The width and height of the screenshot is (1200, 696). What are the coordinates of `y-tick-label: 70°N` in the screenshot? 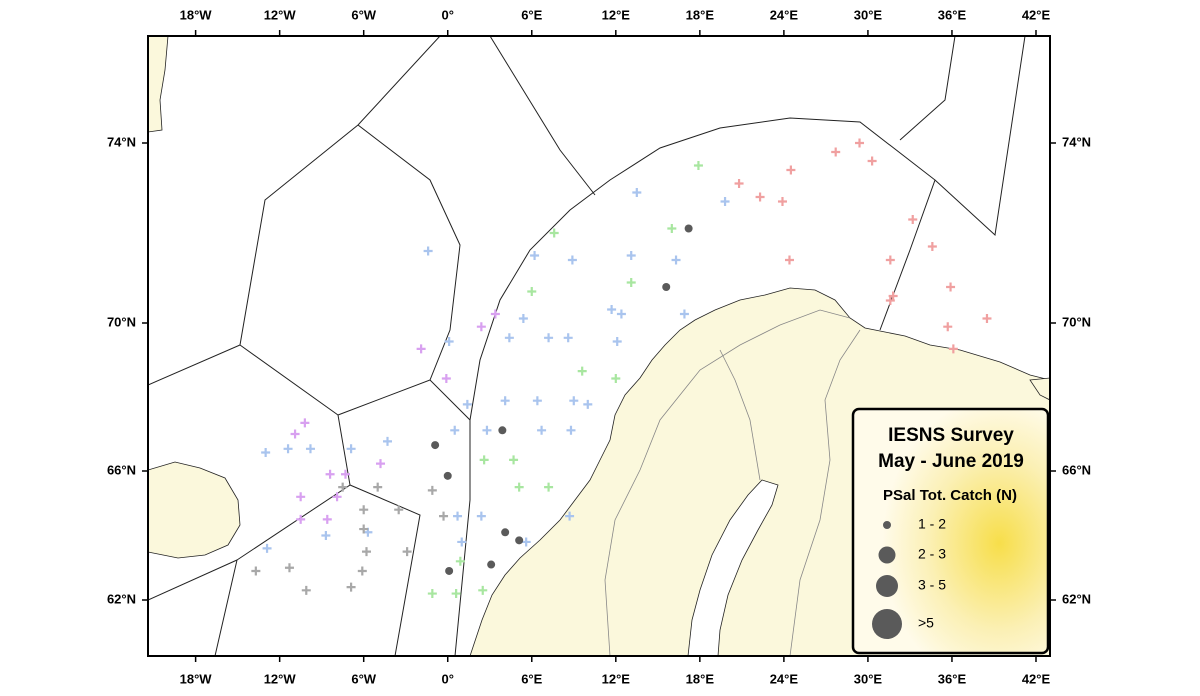 It's located at (1076, 321).